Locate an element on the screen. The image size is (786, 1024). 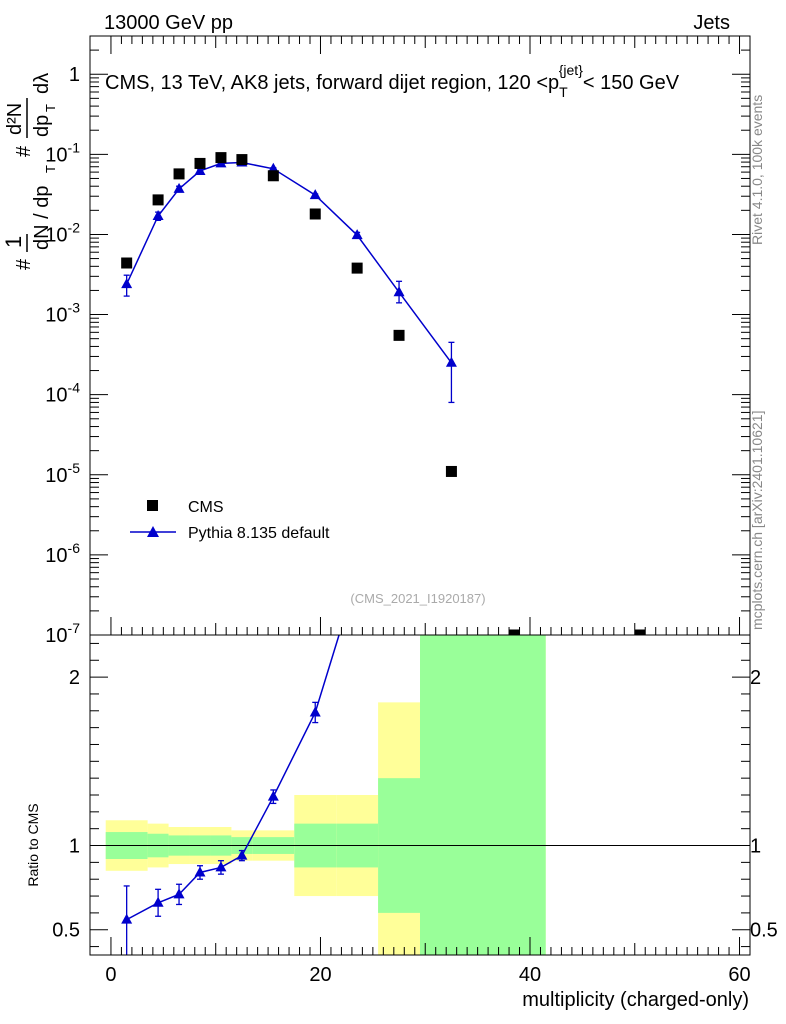
ratio-y-tick-label-right: 0.5 is located at coordinates (764, 931).